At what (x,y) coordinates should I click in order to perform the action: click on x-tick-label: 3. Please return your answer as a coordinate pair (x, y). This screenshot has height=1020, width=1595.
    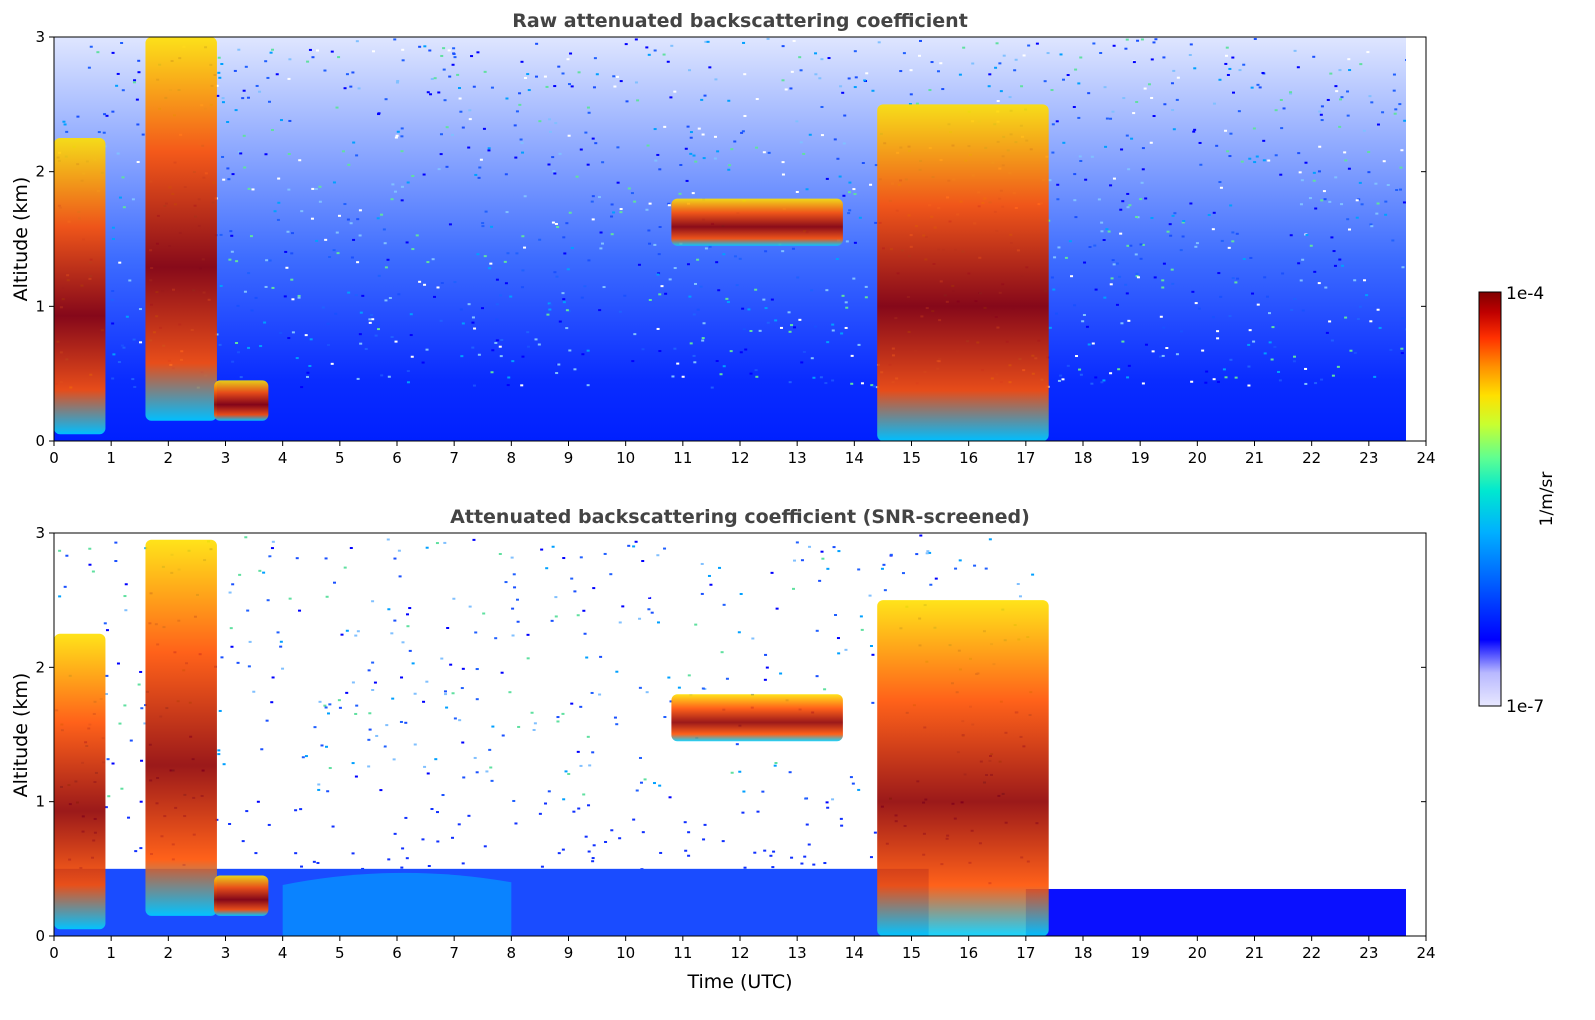
    Looking at the image, I should click on (226, 953).